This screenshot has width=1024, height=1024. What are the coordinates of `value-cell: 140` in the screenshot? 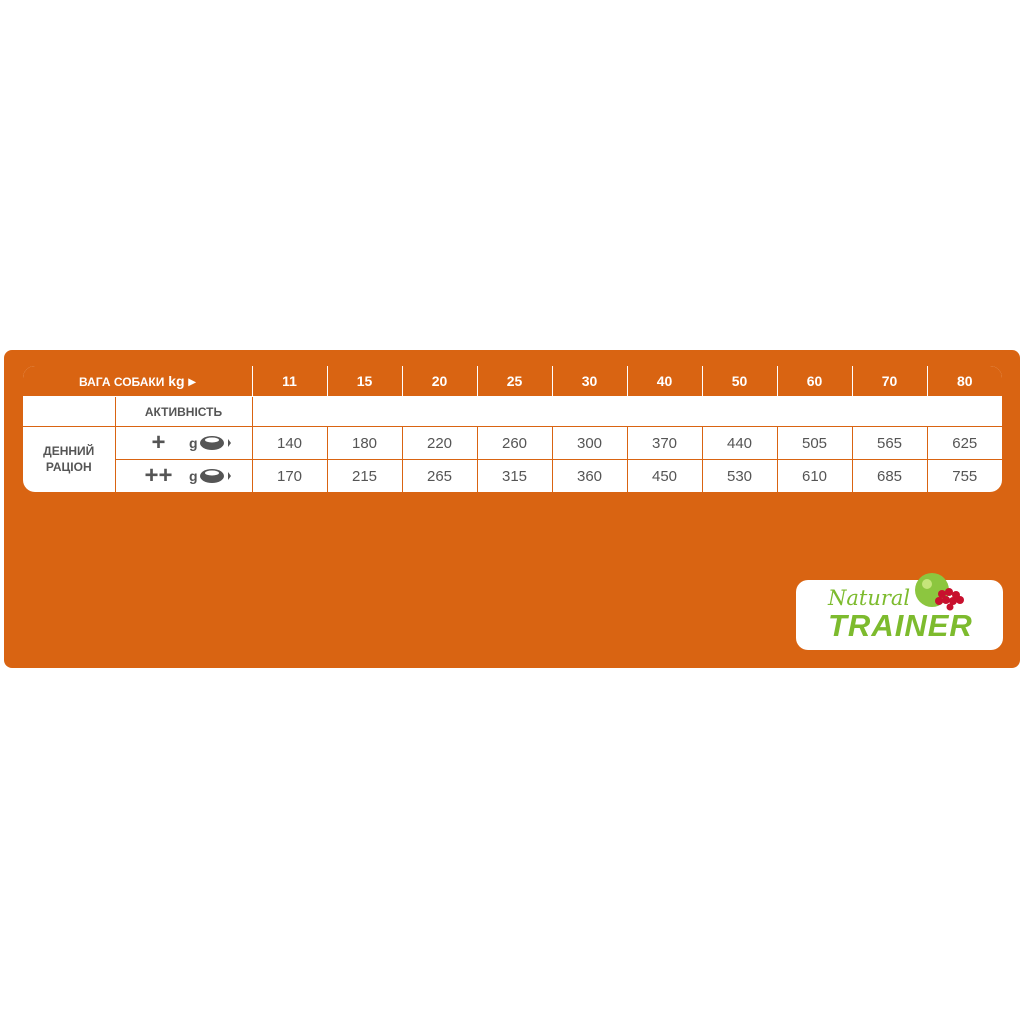 It's located at (289, 443).